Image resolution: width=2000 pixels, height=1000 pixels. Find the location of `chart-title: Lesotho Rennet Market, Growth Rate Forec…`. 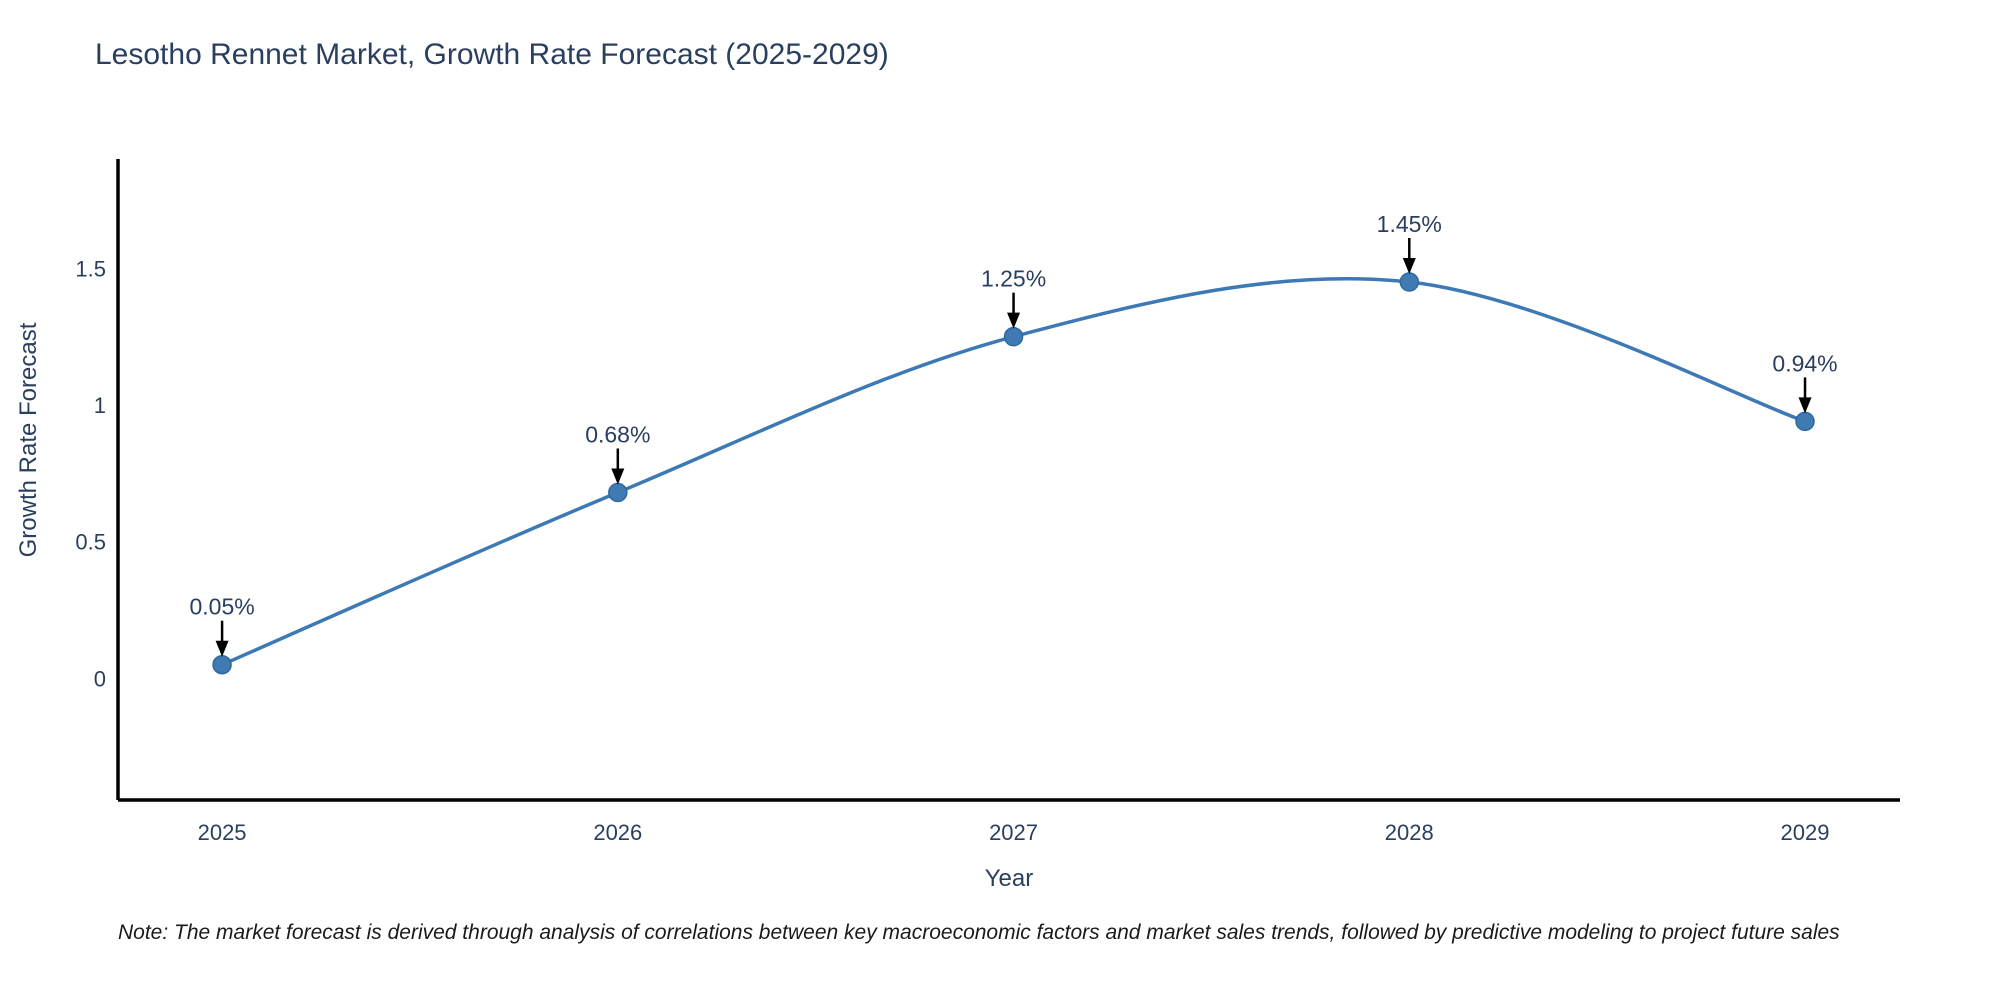

chart-title: Lesotho Rennet Market, Growth Rate Forec… is located at coordinates (492, 54).